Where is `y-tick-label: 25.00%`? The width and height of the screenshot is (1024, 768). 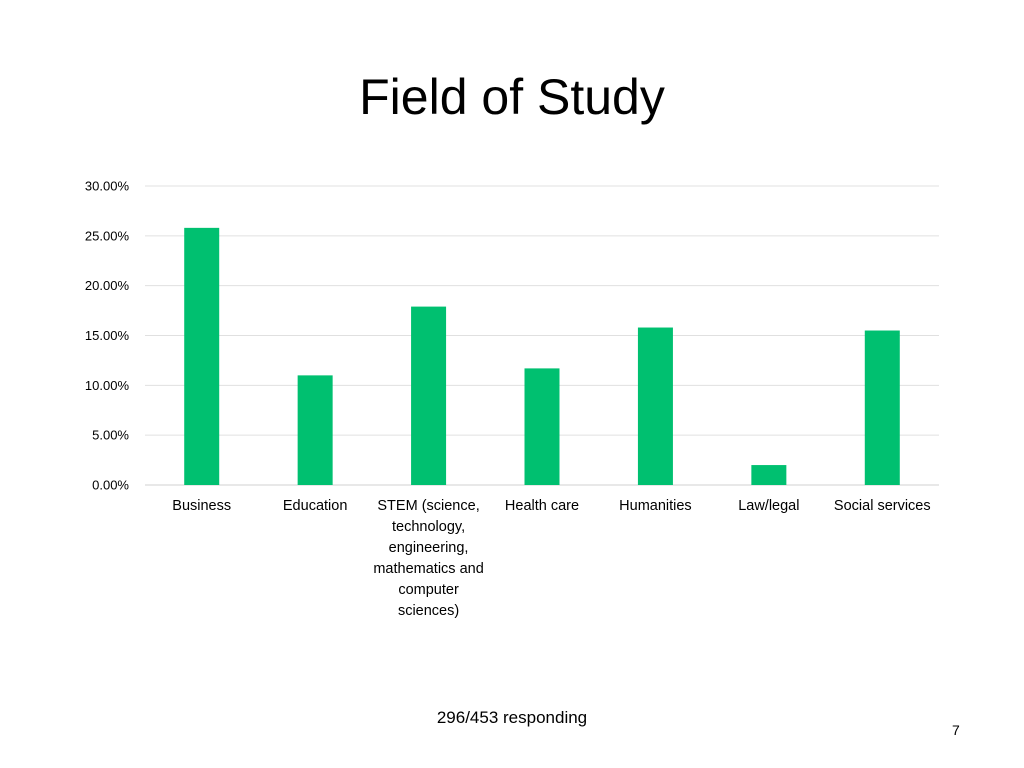 y-tick-label: 25.00% is located at coordinates (107, 235).